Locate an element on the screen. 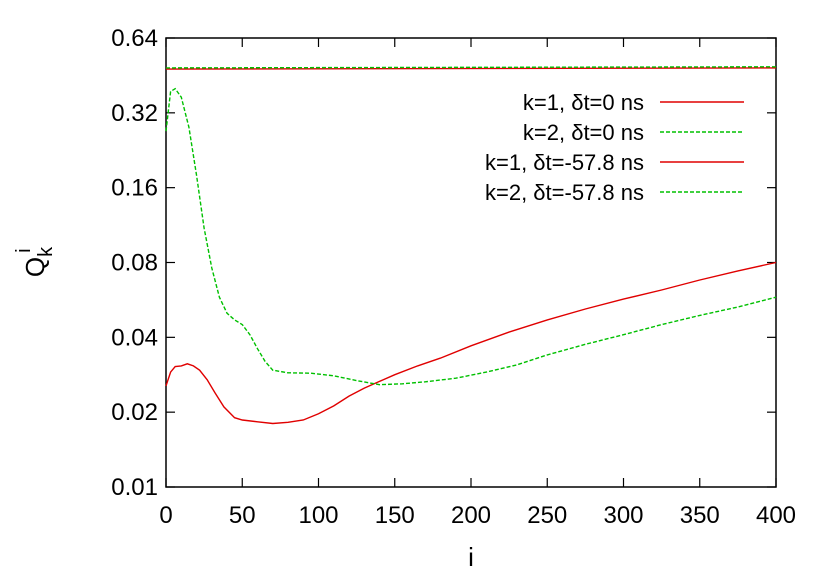  svg-text: Qki is located at coordinates (35, 261).